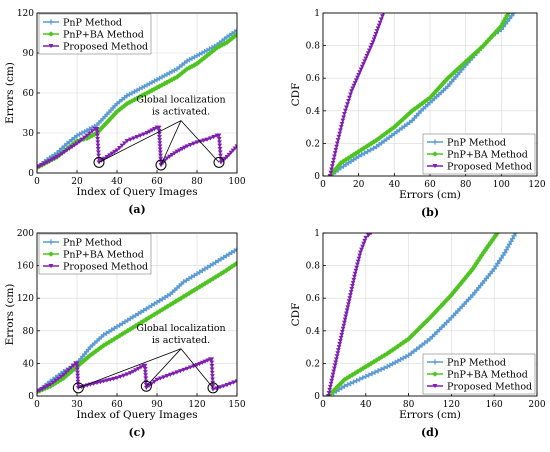 Image resolution: width=550 pixels, height=452 pixels. What do you see at coordinates (92, 243) in the screenshot?
I see `legend-label-pnp: PnP Method` at bounding box center [92, 243].